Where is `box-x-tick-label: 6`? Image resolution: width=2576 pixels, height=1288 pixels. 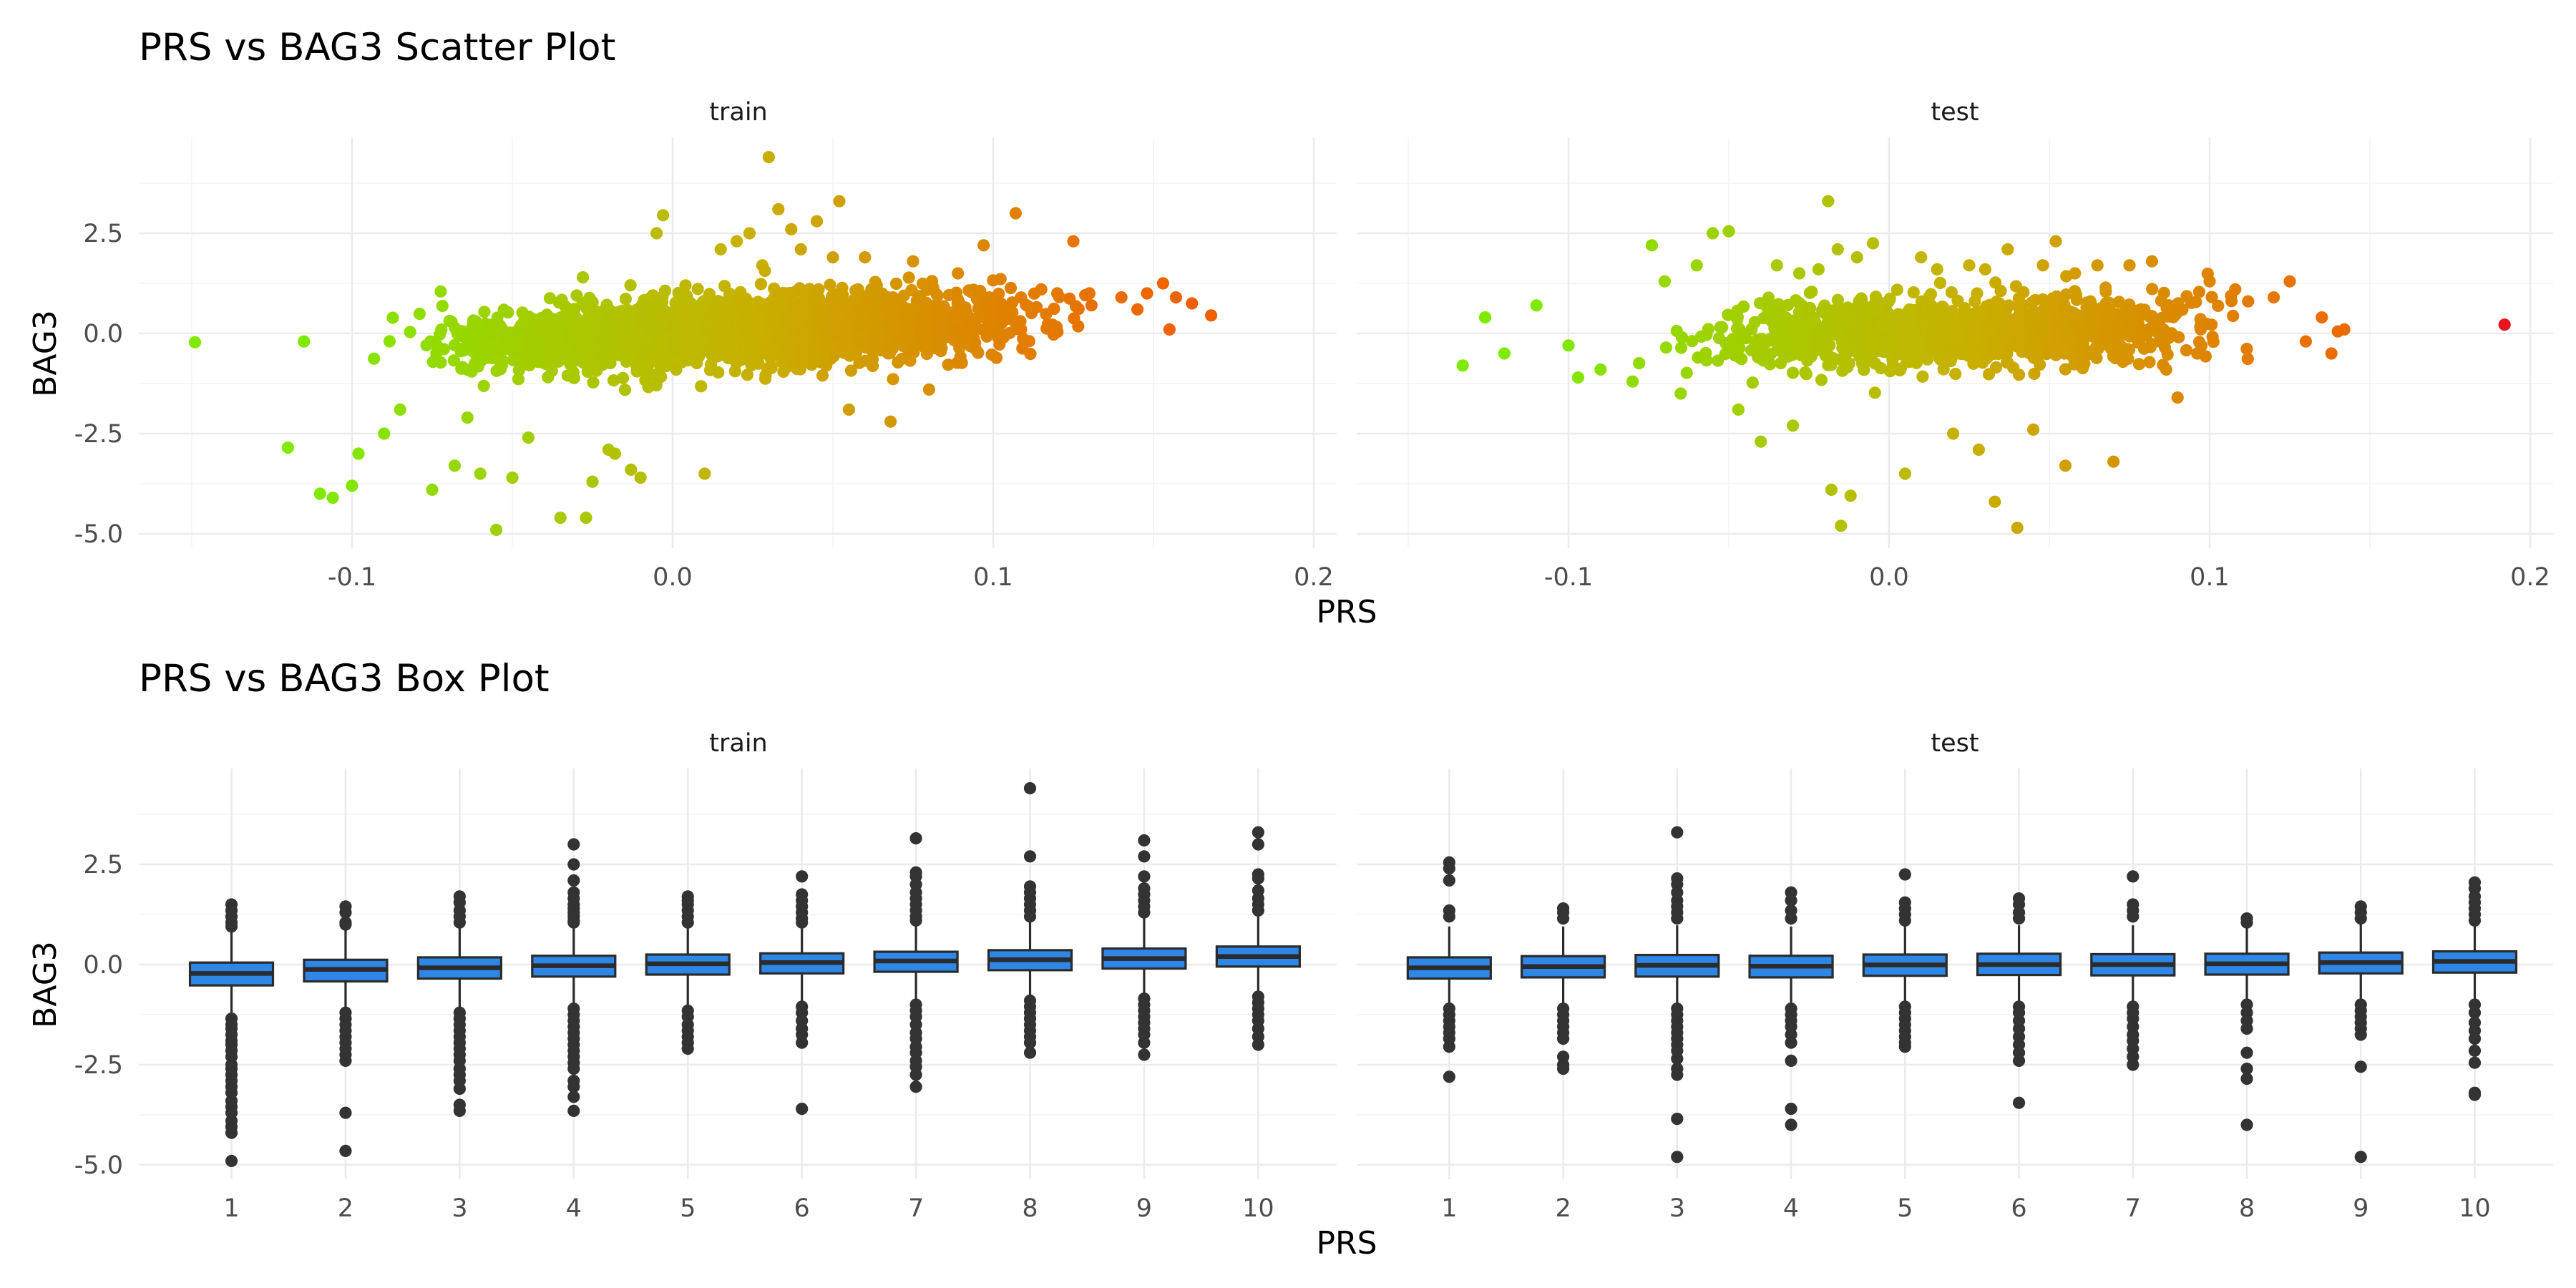
box-x-tick-label: 6 is located at coordinates (2018, 1208).